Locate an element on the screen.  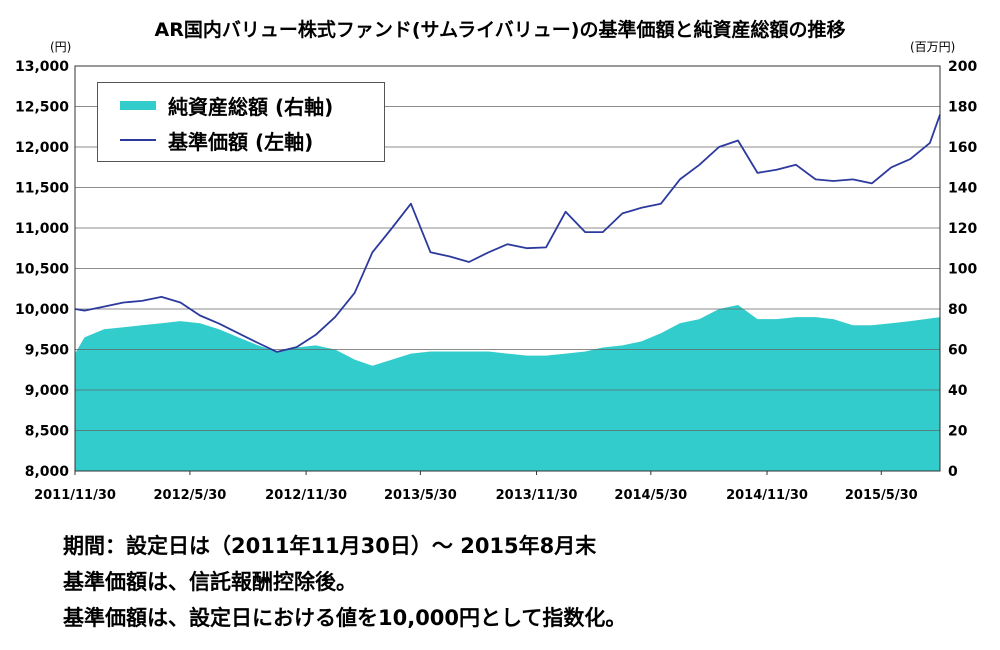
chart-title: AR国内バリュー株式ファンド(サムライバリュー)の基準価額と純資産総額の推移 is located at coordinates (500, 29).